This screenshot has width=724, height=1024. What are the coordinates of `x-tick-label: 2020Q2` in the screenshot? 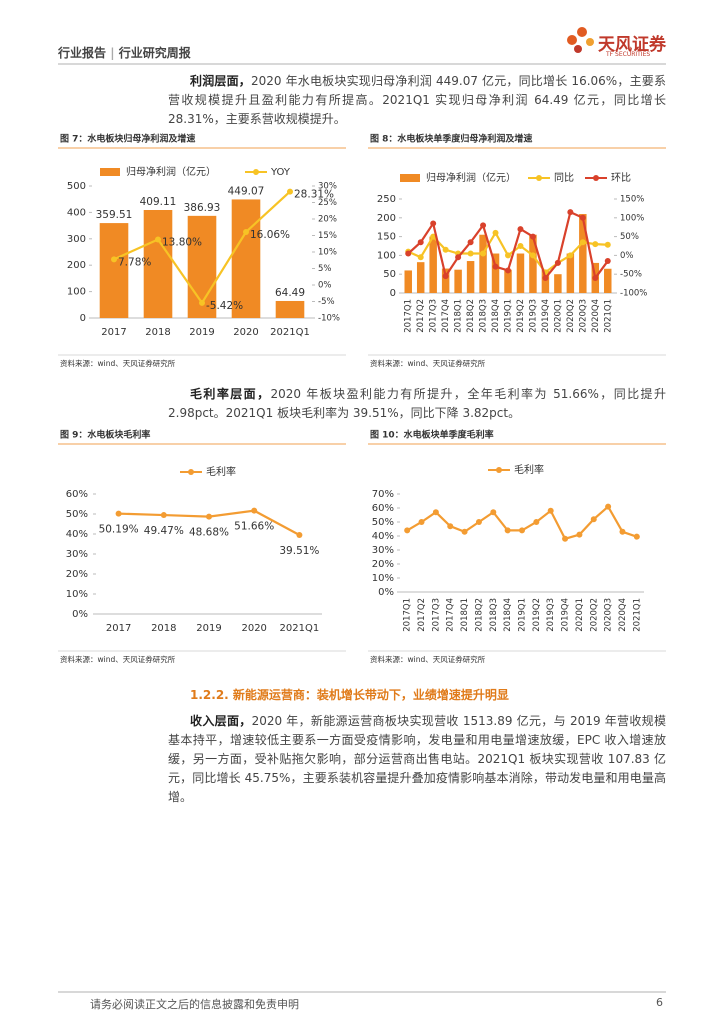 It's located at (594, 615).